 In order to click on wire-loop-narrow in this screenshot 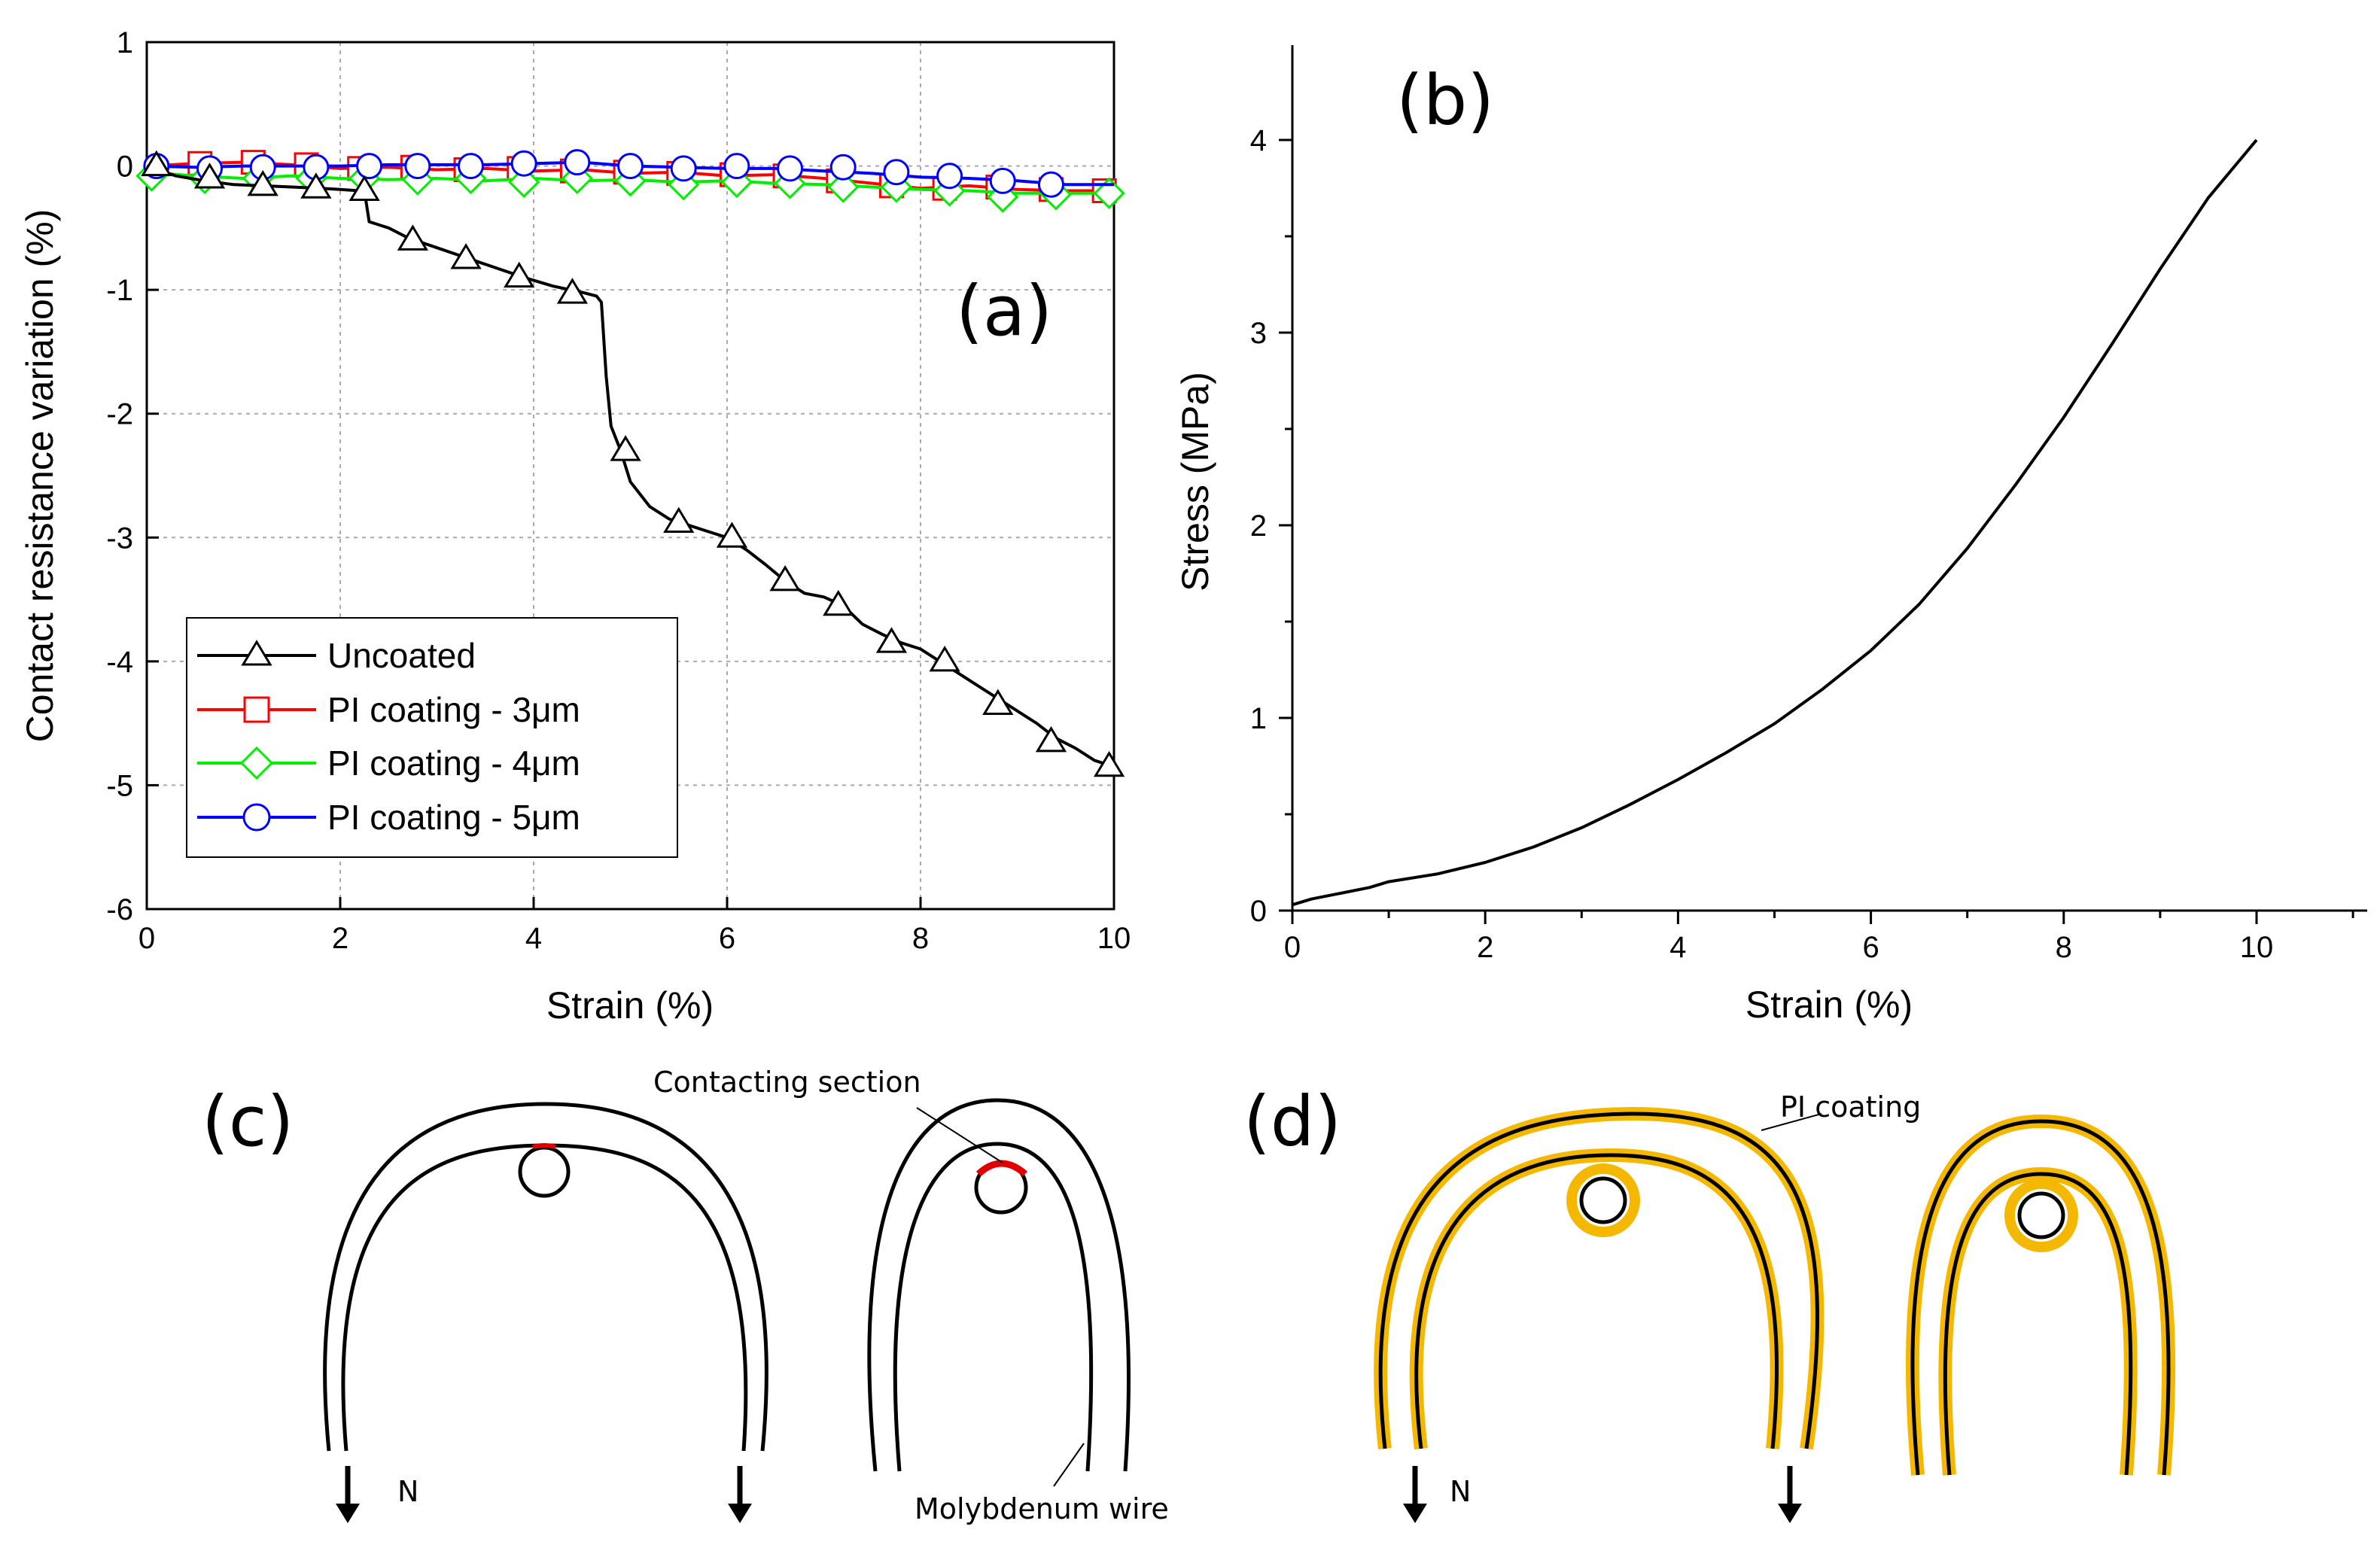, I will do `click(999, 1285)`.